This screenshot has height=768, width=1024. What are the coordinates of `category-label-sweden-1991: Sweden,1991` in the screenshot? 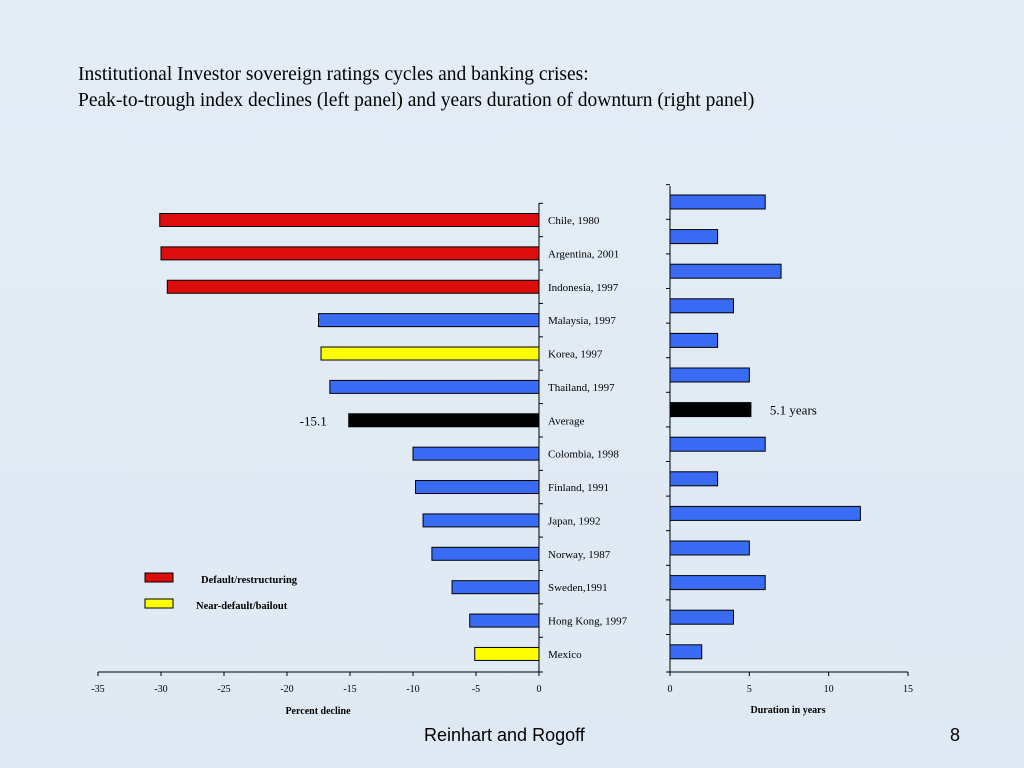 It's located at (578, 588).